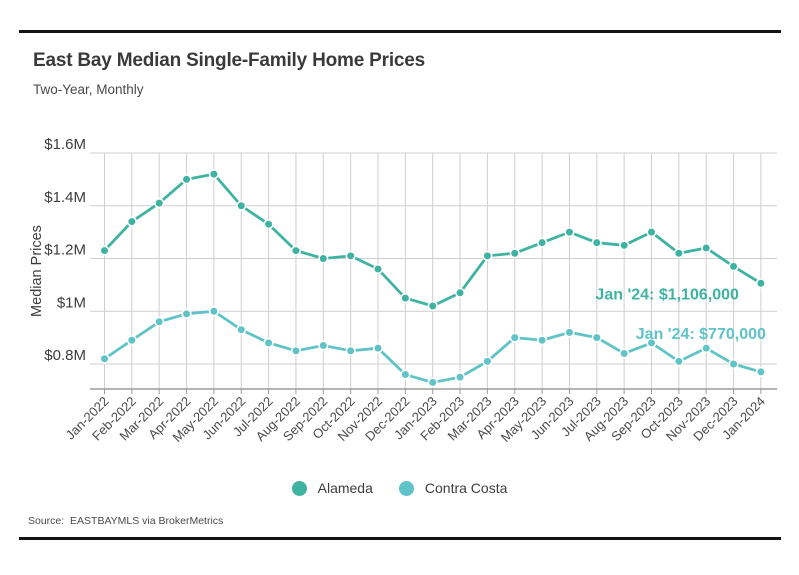 The height and width of the screenshot is (575, 799). What do you see at coordinates (37, 271) in the screenshot?
I see `y-axis-title: Median Prices` at bounding box center [37, 271].